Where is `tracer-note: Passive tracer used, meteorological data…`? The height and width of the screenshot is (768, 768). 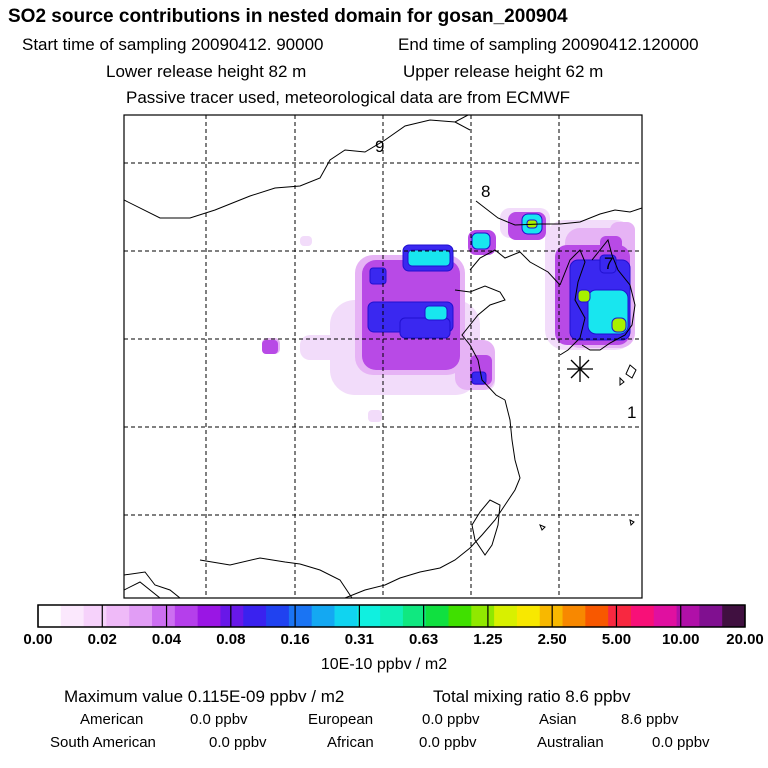 tracer-note: Passive tracer used, meteorological data… is located at coordinates (348, 97).